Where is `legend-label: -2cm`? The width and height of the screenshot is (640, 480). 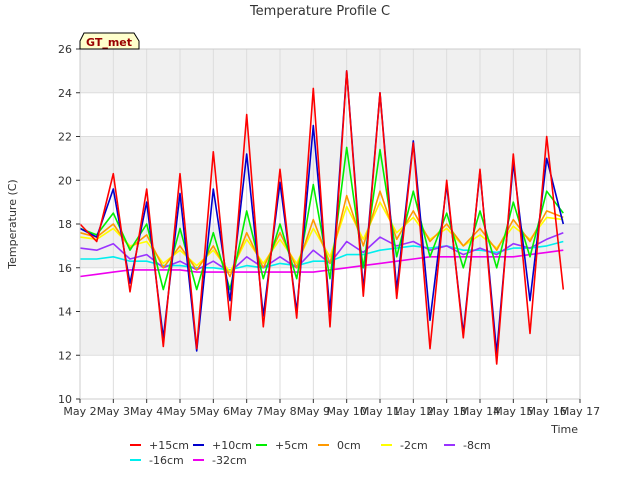
legend-label: -2cm is located at coordinates (414, 445).